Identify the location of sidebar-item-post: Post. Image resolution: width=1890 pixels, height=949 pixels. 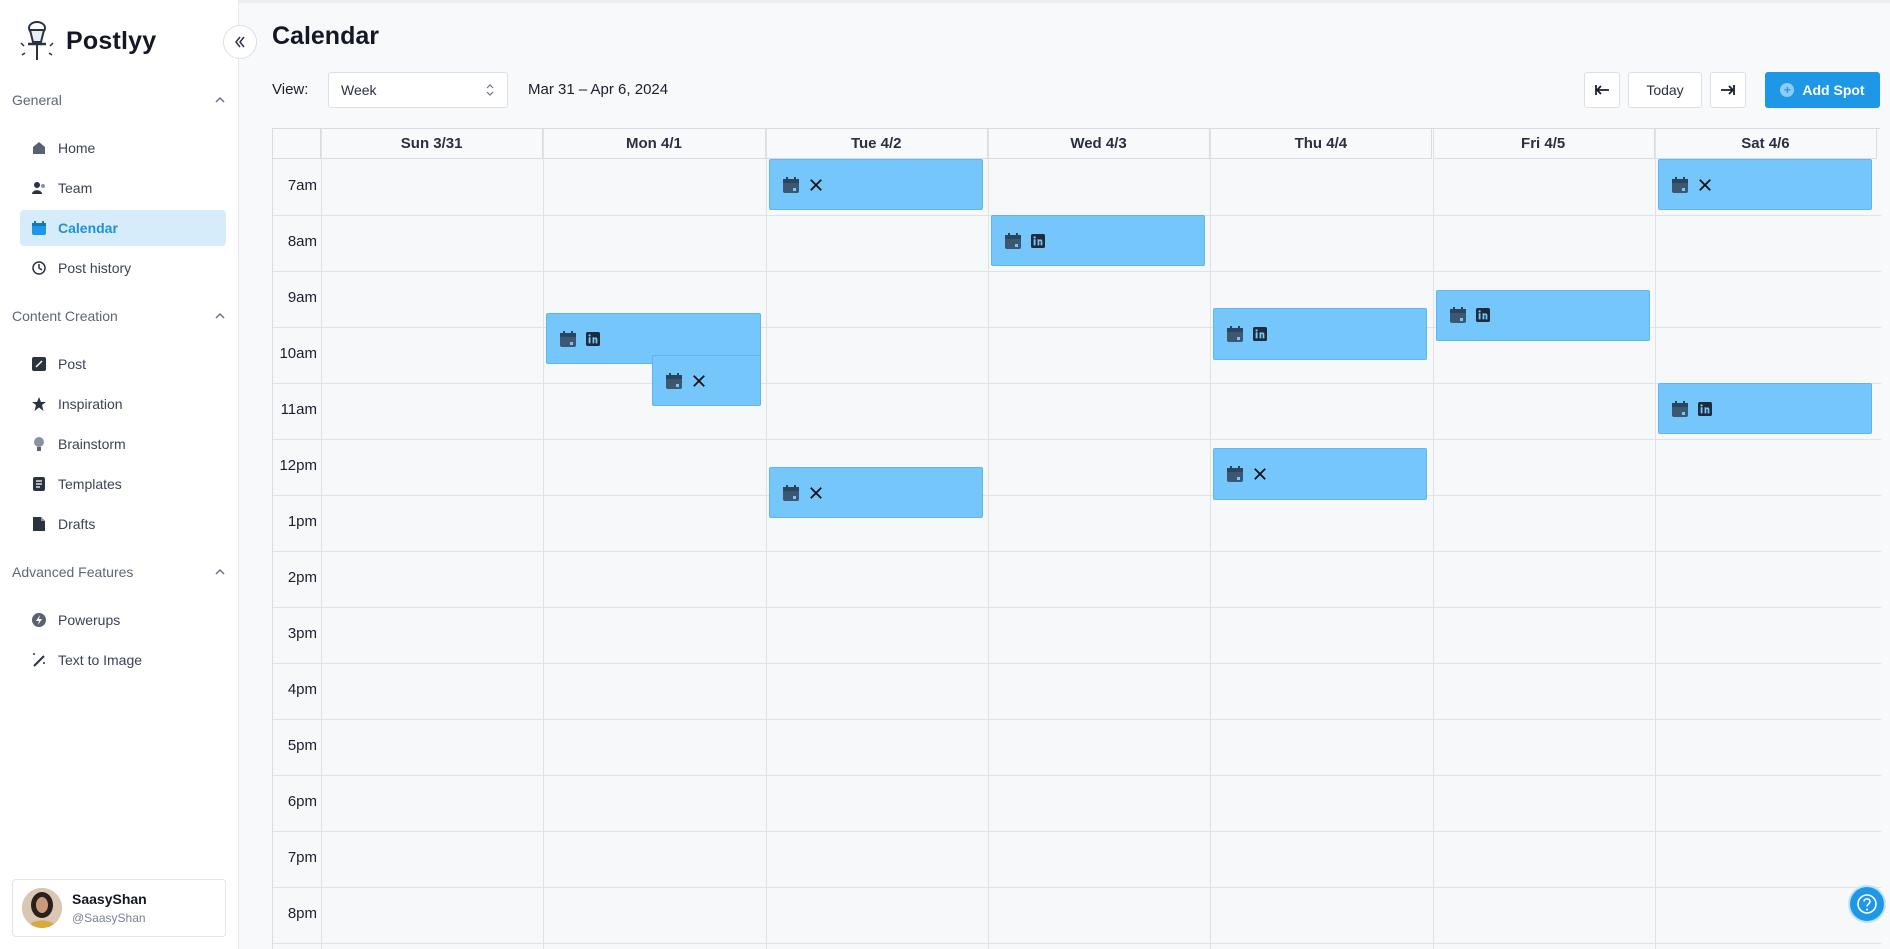
(123, 364).